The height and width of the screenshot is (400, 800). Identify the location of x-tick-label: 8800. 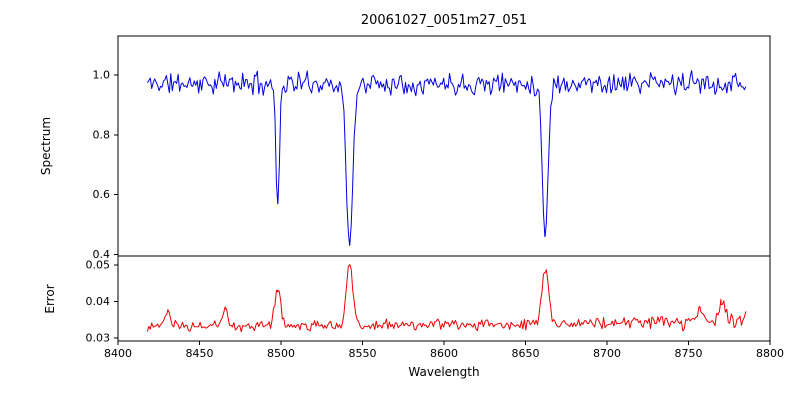
(770, 353).